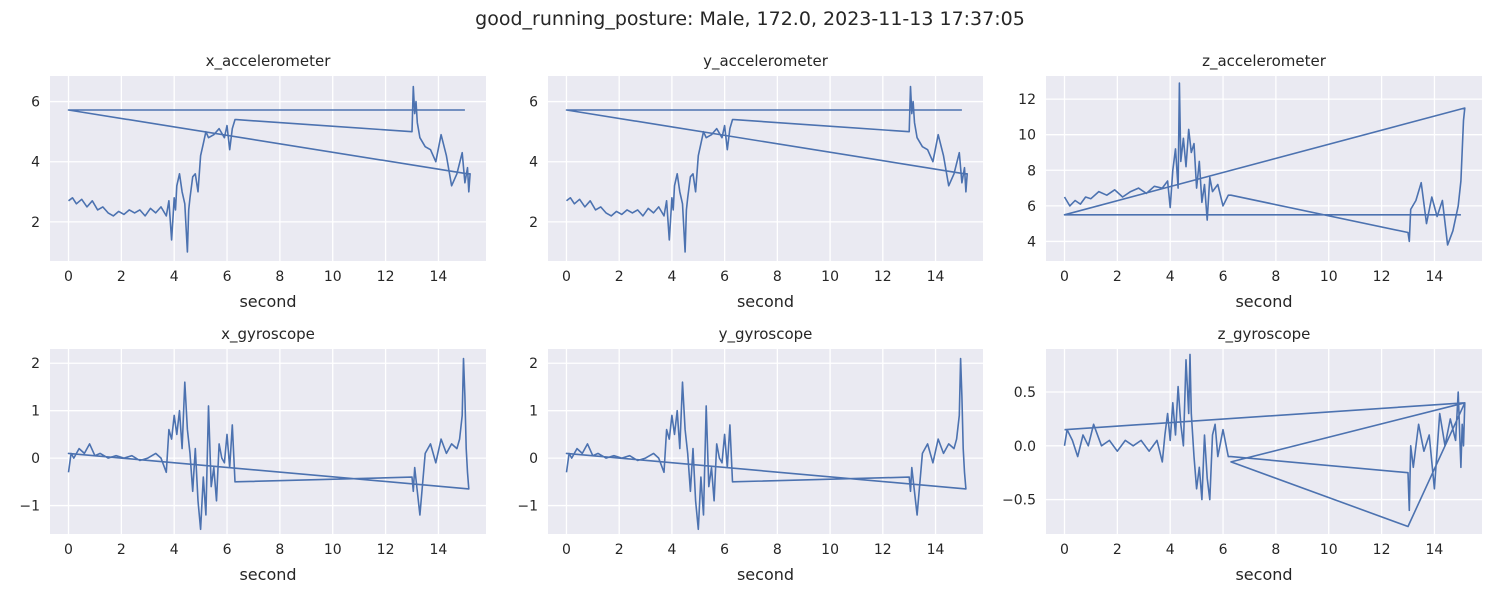 Image resolution: width=1500 pixels, height=600 pixels. I want to click on y-tick-label: 12, so click(1027, 100).